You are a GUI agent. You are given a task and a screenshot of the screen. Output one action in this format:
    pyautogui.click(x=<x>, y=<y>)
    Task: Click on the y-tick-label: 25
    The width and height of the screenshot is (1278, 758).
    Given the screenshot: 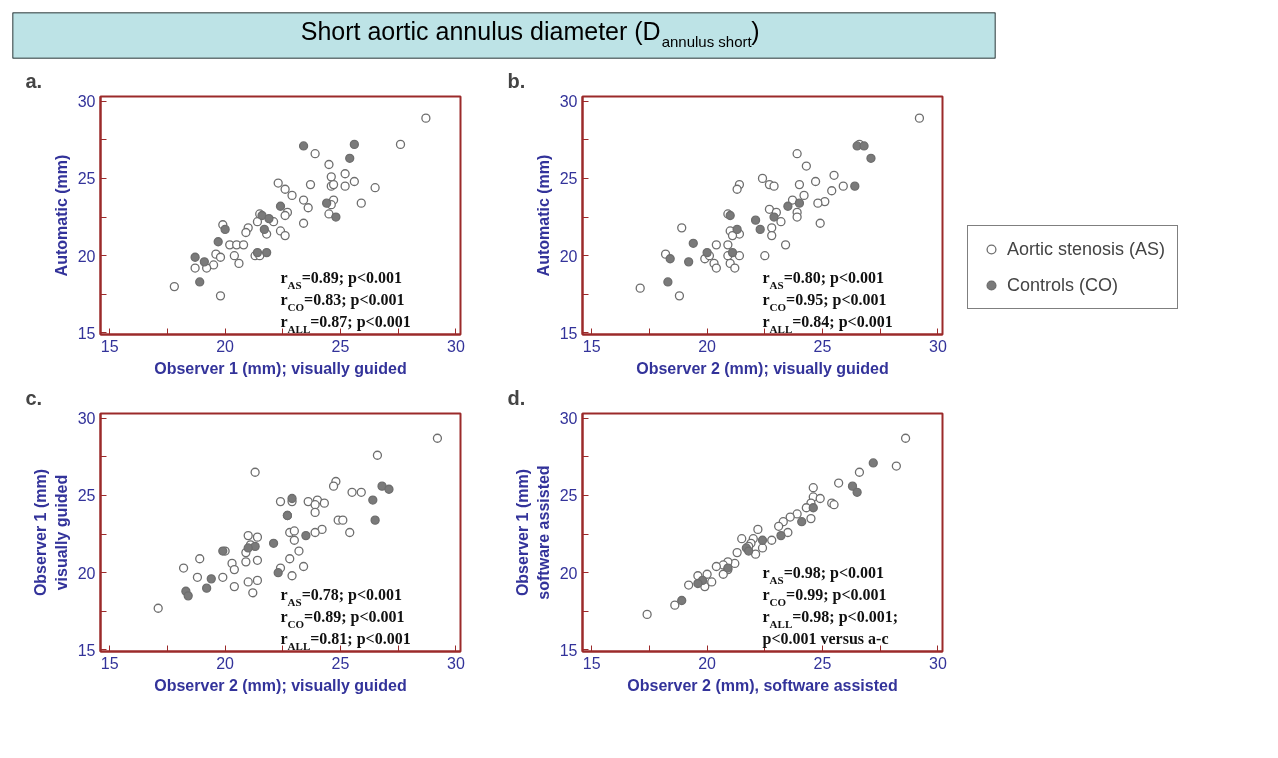 What is the action you would take?
    pyautogui.click(x=86, y=179)
    